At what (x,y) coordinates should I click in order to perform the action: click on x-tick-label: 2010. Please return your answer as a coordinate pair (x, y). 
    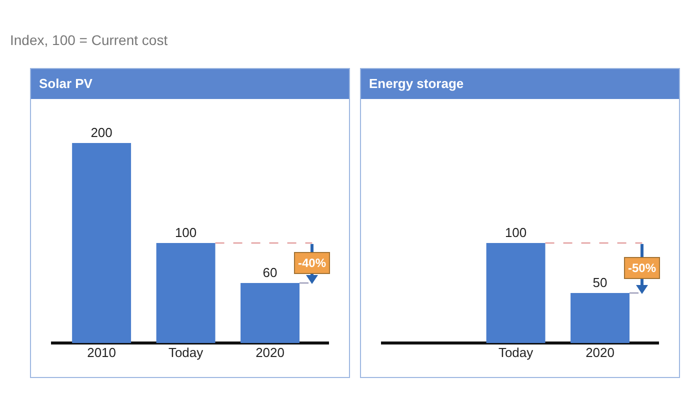
    Looking at the image, I should click on (101, 352).